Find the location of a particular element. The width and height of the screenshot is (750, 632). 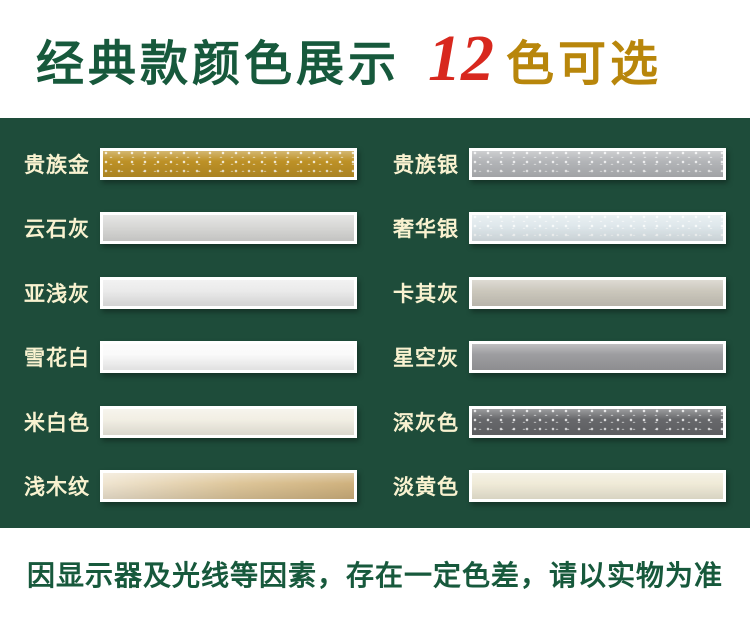

color-row: 淡黄色 is located at coordinates (559, 485).